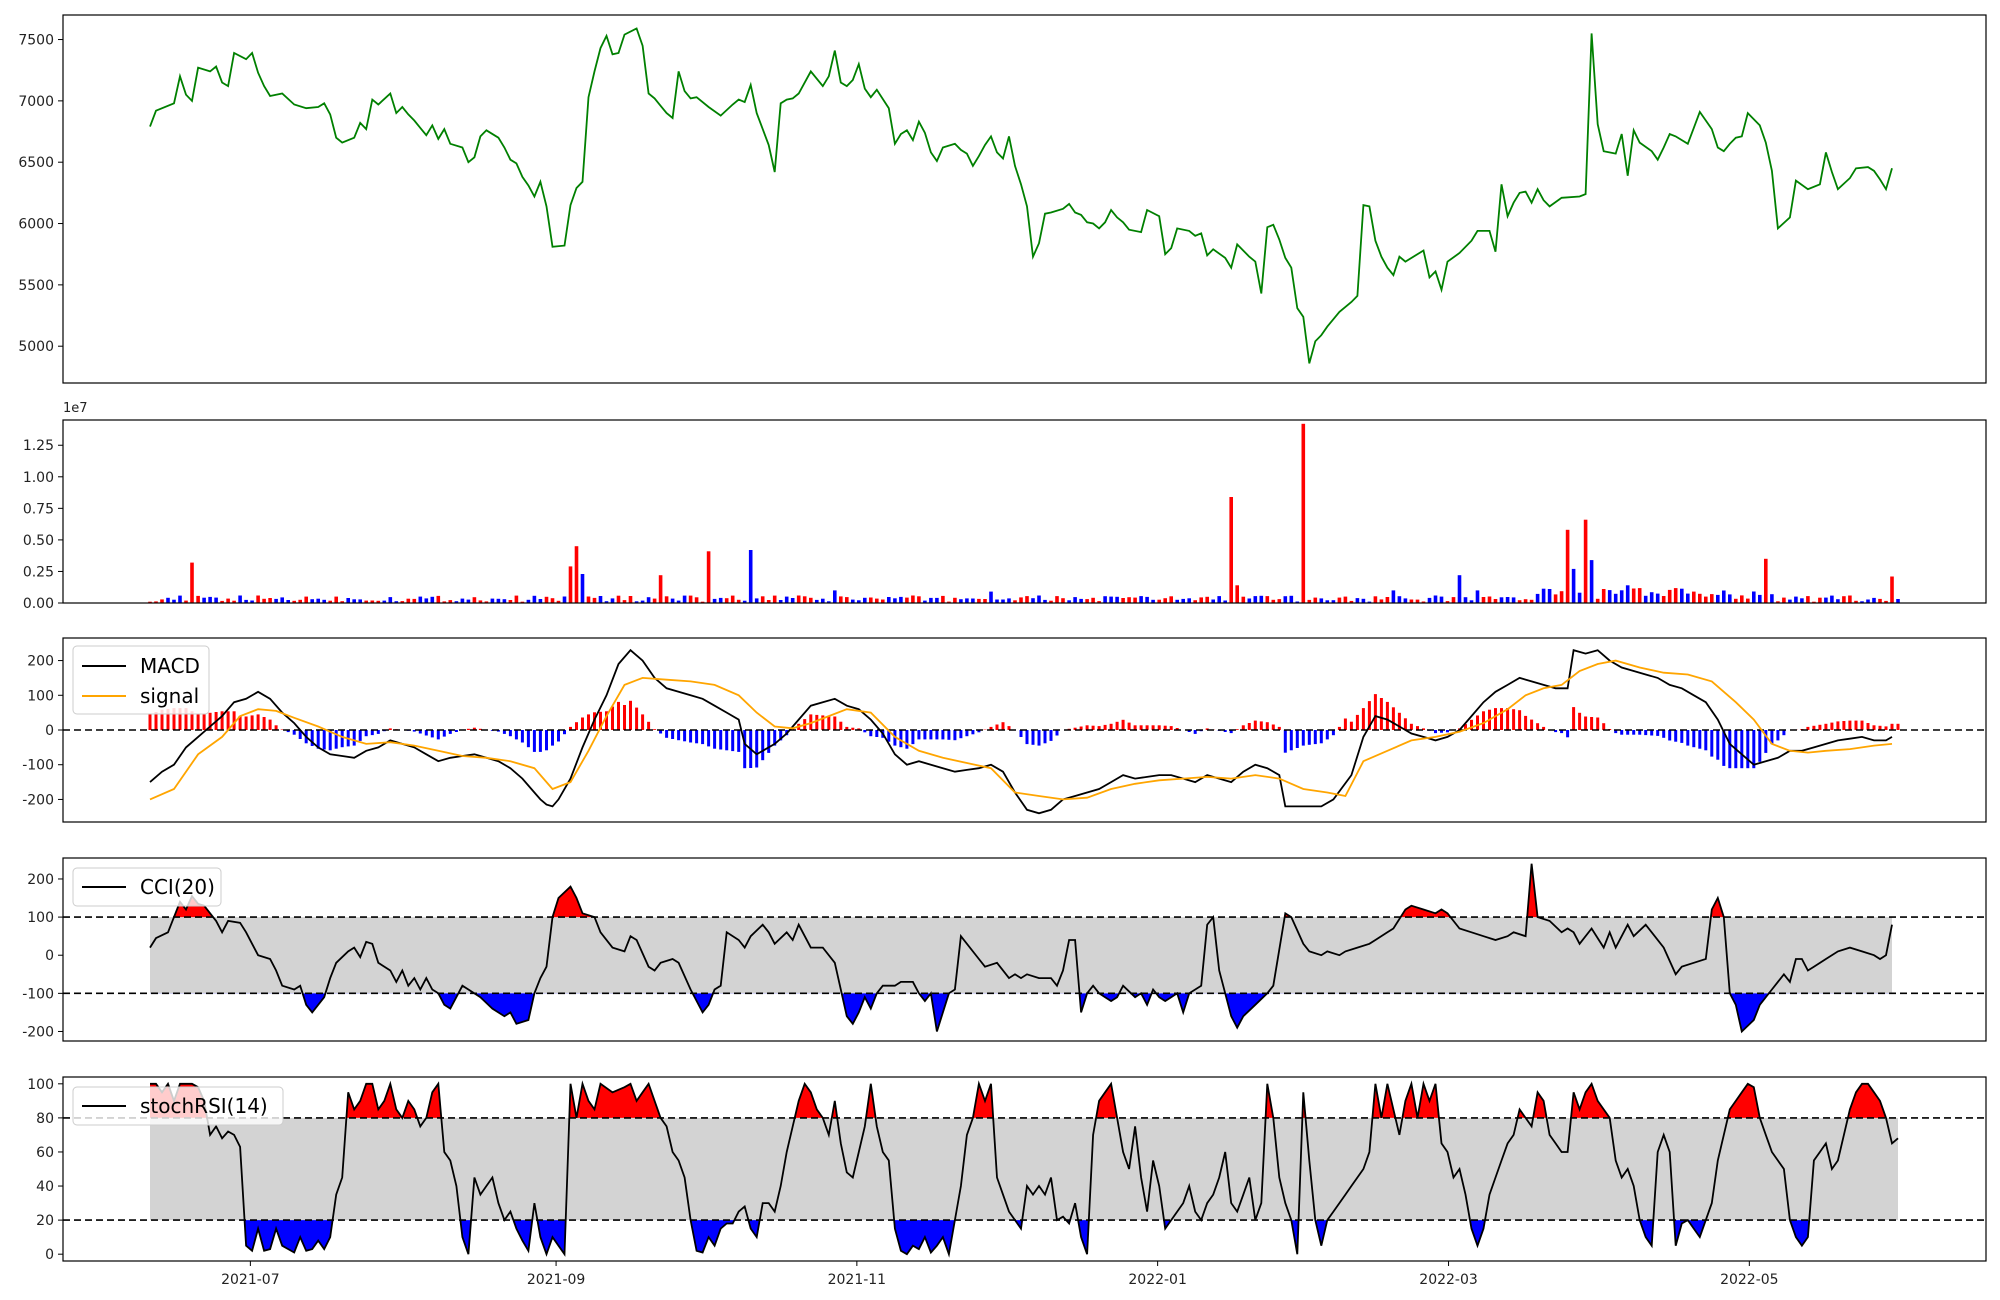  I want to click on plot-area-stochrsi, so click(1024, 1169).